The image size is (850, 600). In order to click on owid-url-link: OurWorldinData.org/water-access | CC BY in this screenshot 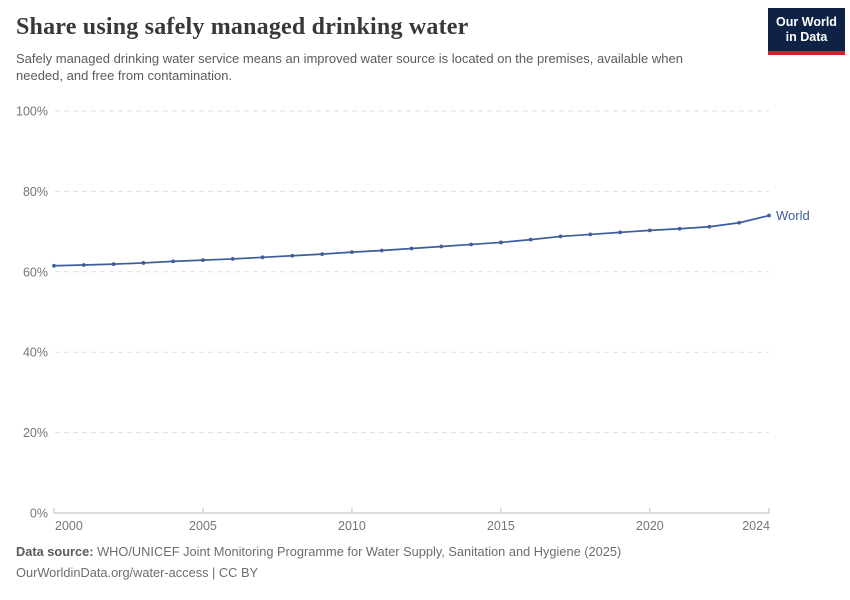, I will do `click(137, 572)`.